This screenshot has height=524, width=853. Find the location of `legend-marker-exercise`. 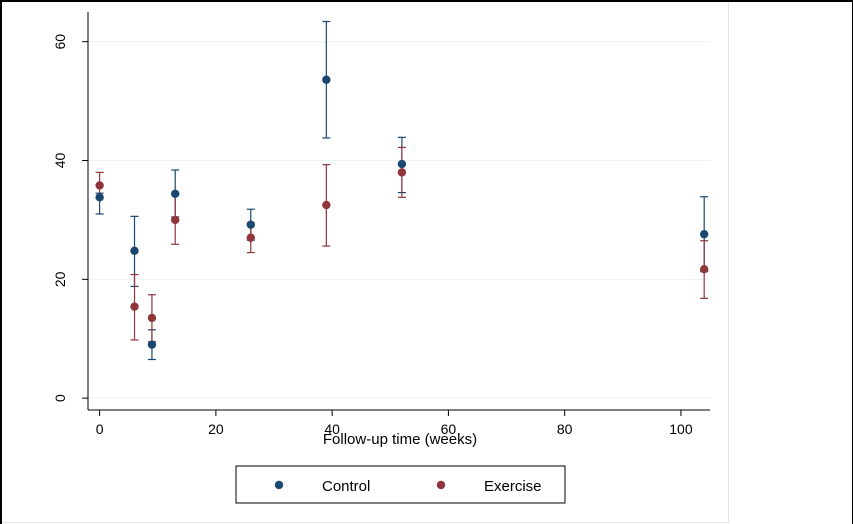

legend-marker-exercise is located at coordinates (441, 485).